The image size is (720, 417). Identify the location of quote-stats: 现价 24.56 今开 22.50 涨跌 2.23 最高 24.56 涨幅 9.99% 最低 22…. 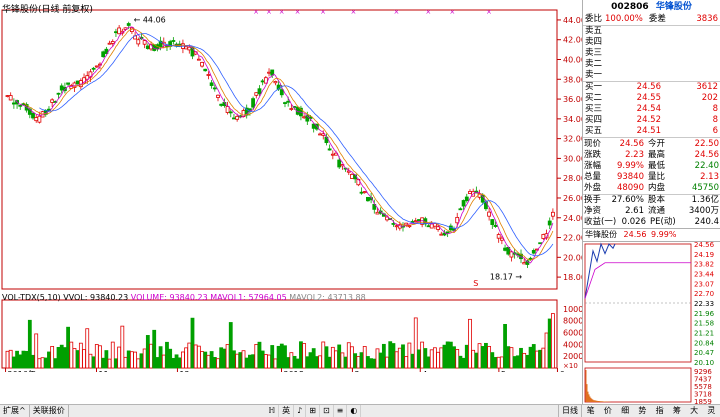
(651, 183).